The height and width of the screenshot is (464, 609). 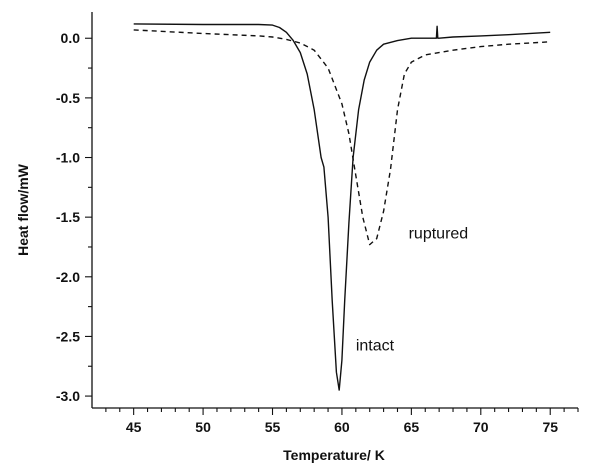 I want to click on y-tick-label: -2.0, so click(x=68, y=277).